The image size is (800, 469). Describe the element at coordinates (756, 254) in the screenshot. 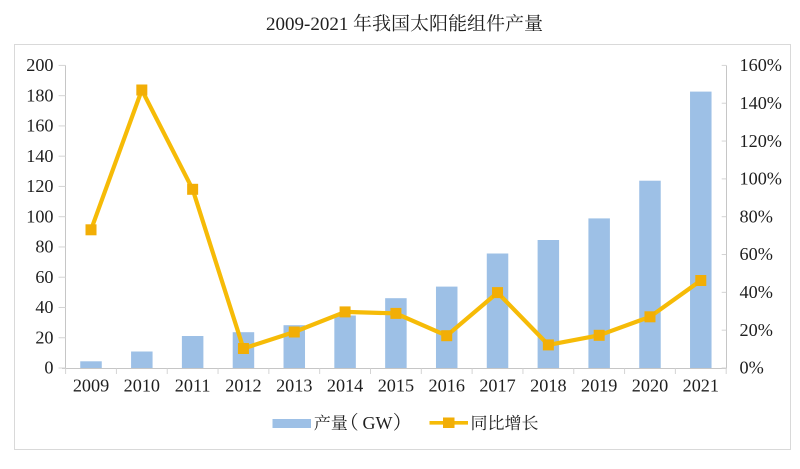

I see `svg-text: 60%` at that location.